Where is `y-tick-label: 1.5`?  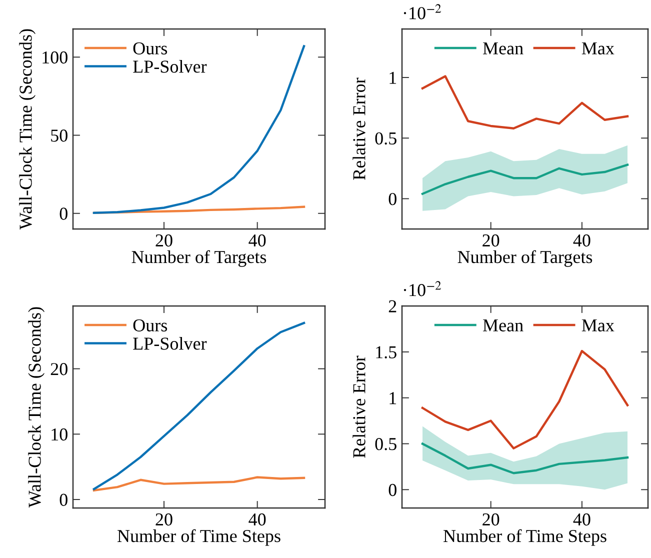 y-tick-label: 1.5 is located at coordinates (386, 352).